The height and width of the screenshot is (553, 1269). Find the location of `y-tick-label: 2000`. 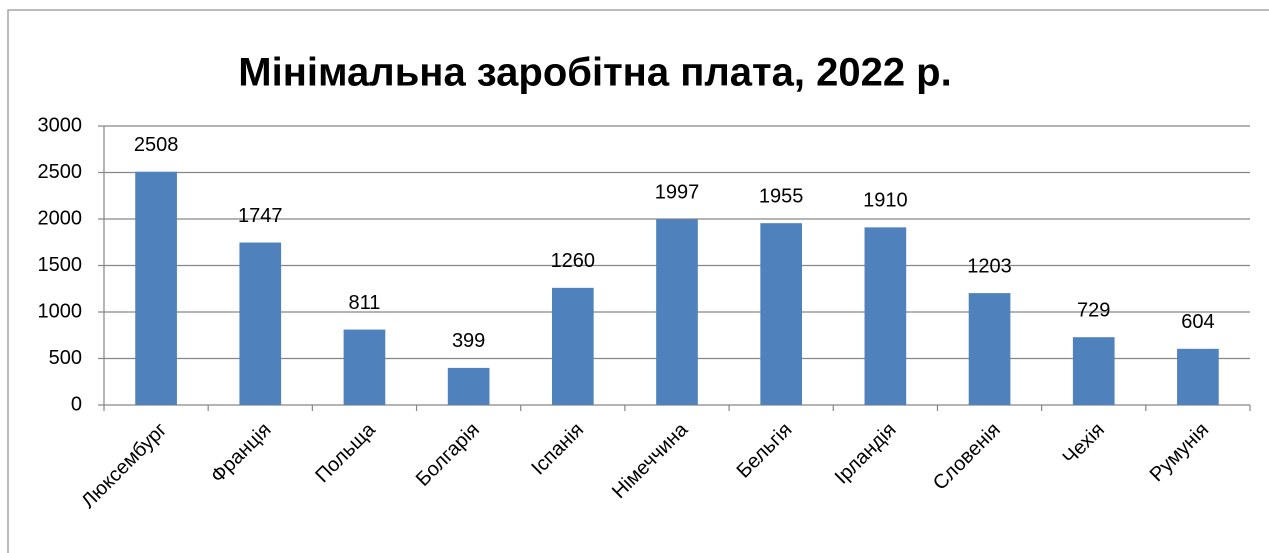

y-tick-label: 2000 is located at coordinates (60, 218).